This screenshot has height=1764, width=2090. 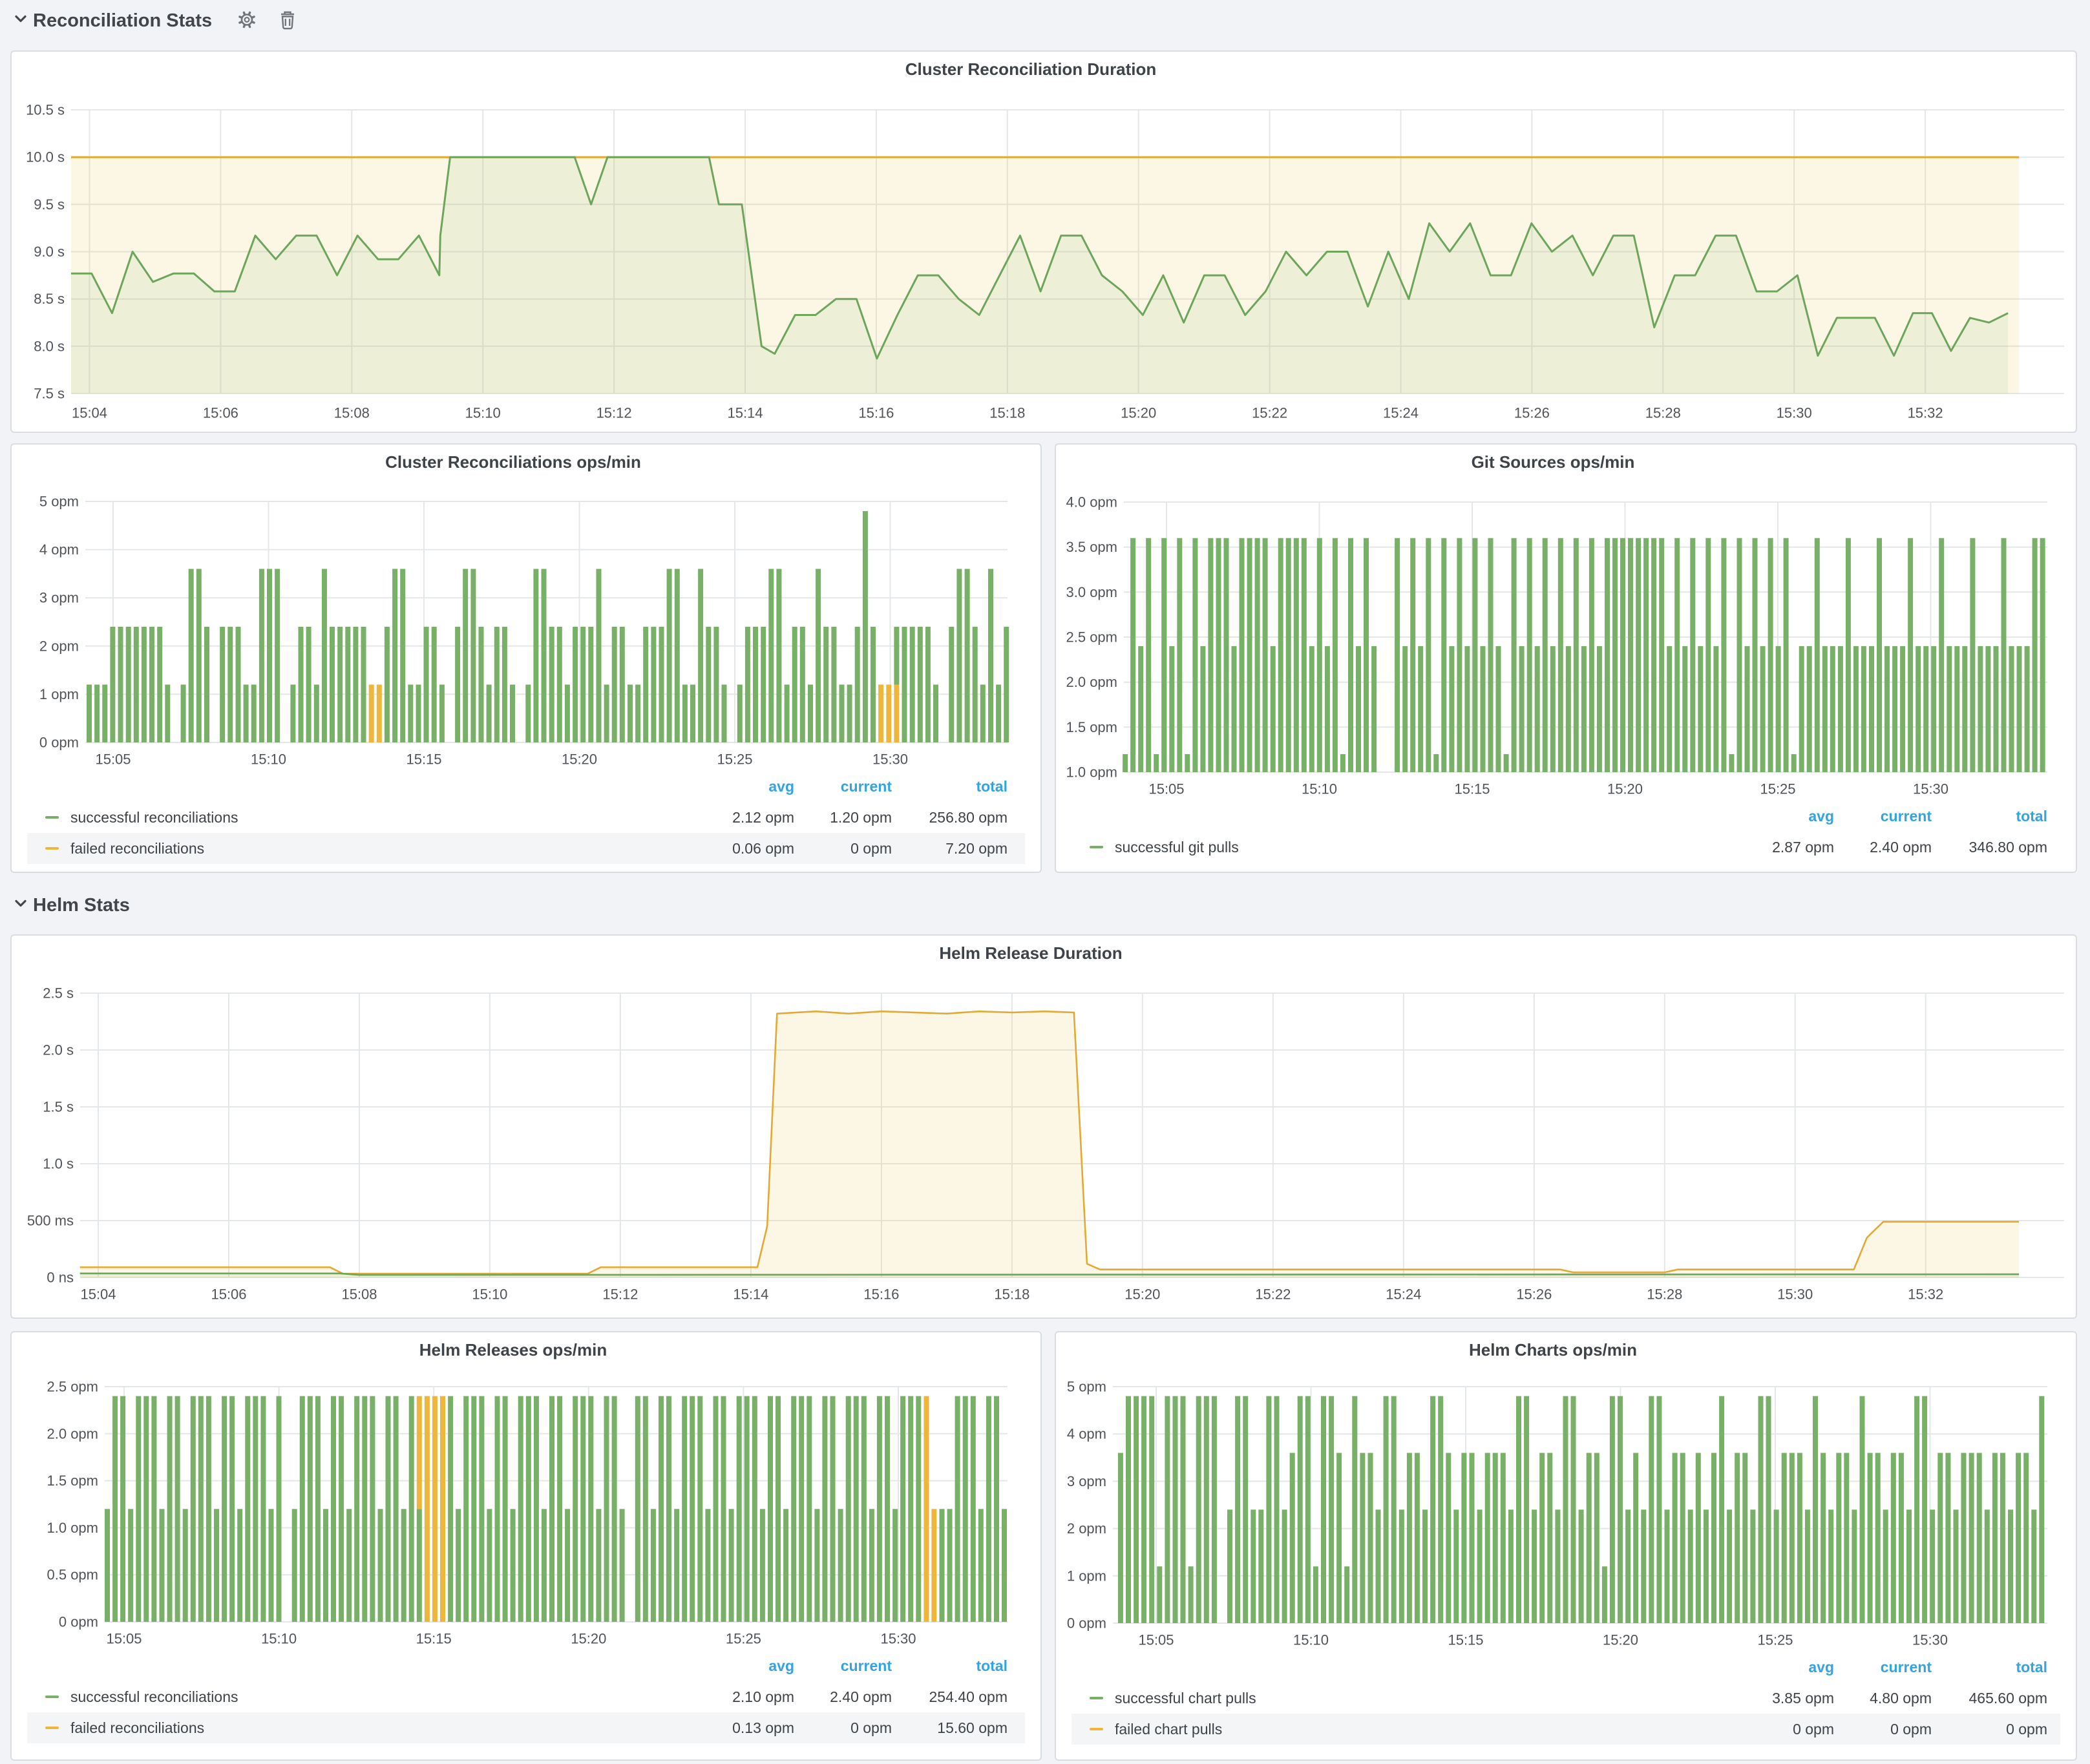 What do you see at coordinates (229, 1294) in the screenshot?
I see `svg-text: 15:06` at bounding box center [229, 1294].